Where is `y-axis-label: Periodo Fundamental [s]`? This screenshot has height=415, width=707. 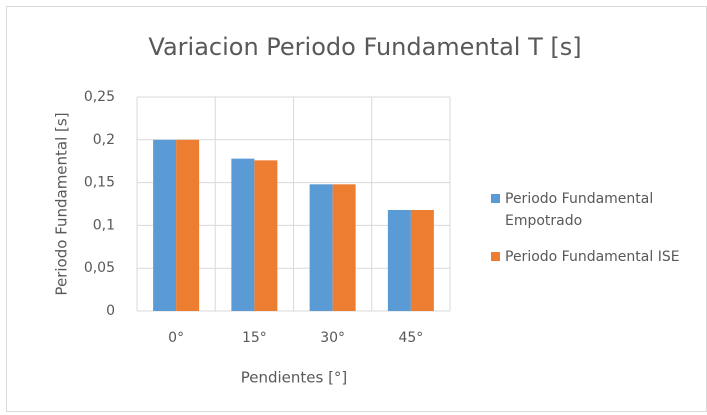 y-axis-label: Periodo Fundamental [s] is located at coordinates (62, 203).